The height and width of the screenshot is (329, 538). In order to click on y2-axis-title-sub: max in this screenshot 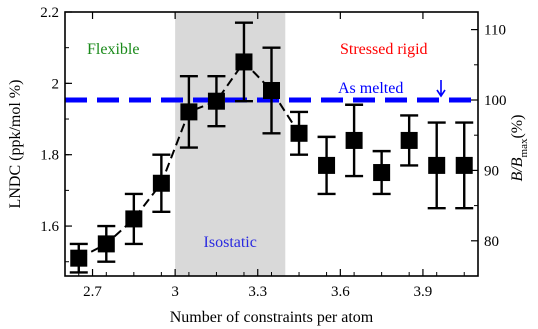, I will do `click(524, 147)`.